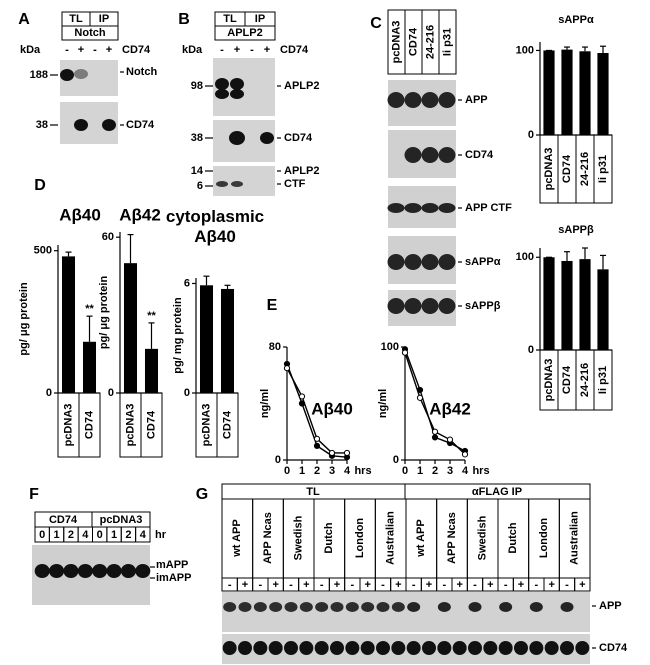 Image resolution: width=650 pixels, height=665 pixels. What do you see at coordinates (332, 471) in the screenshot?
I see `x-tick-label: 3` at bounding box center [332, 471].